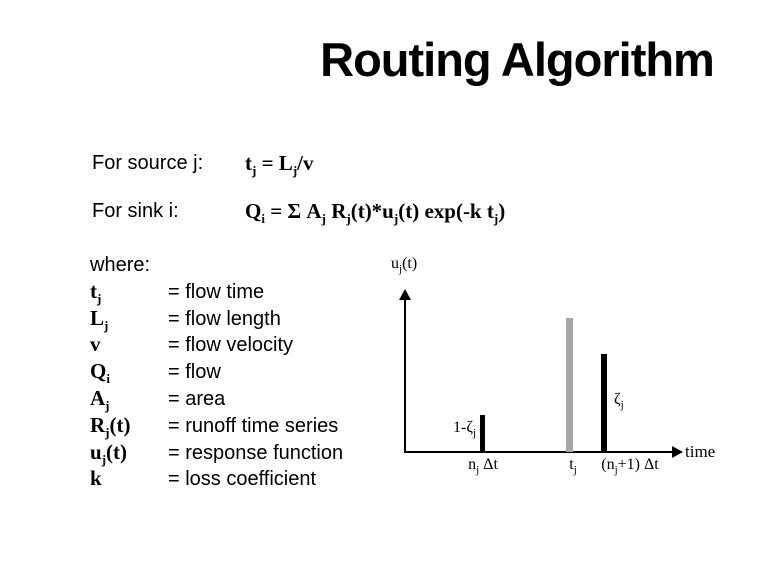 The image size is (768, 576). Describe the element at coordinates (96, 478) in the screenshot. I see `symbol: k` at that location.